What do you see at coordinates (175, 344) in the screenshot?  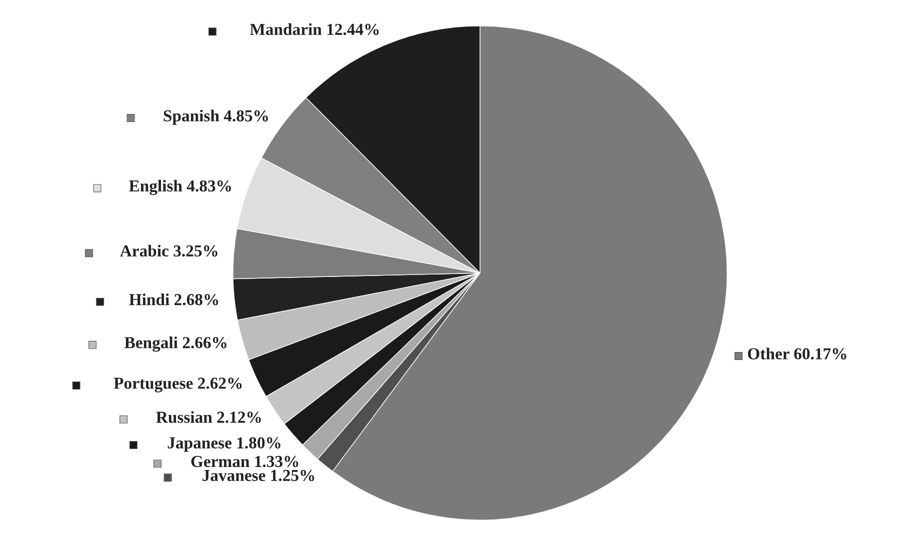 I see `legend-label: Bengali 2.66%` at bounding box center [175, 344].